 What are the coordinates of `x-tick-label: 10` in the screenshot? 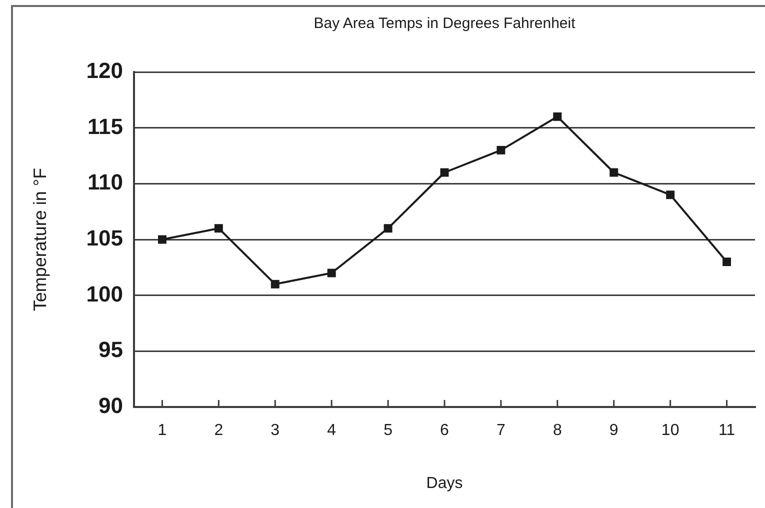 It's located at (670, 431).